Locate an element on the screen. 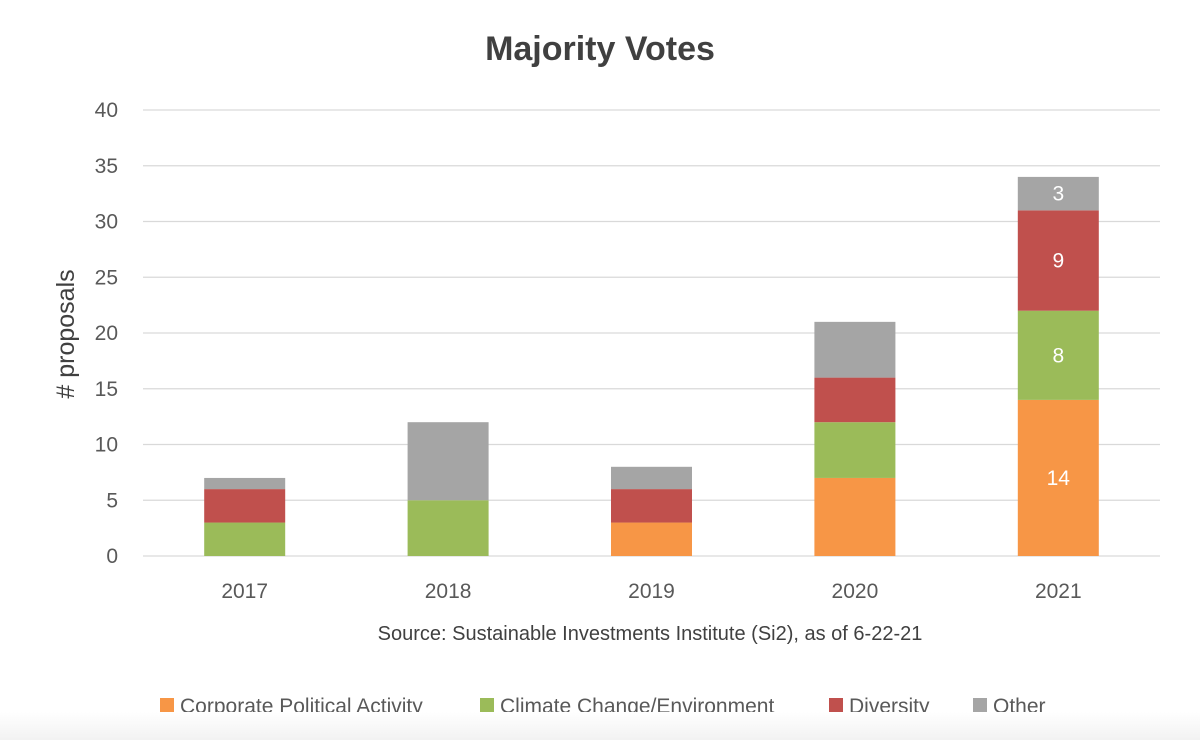  bar-2017-climate-change-environment is located at coordinates (245, 539).